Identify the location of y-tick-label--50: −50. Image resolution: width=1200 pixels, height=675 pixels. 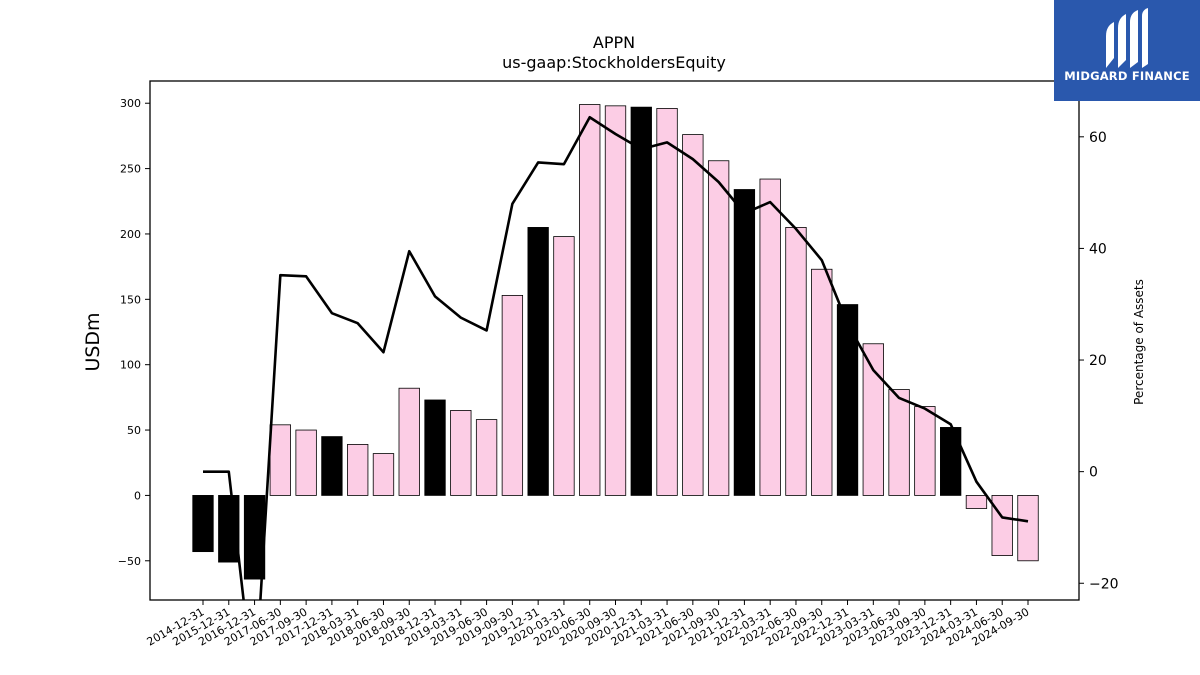
(129, 561).